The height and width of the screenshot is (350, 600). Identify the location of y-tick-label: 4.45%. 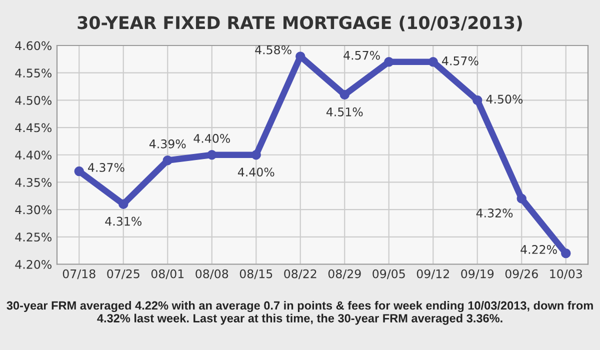
(33, 127).